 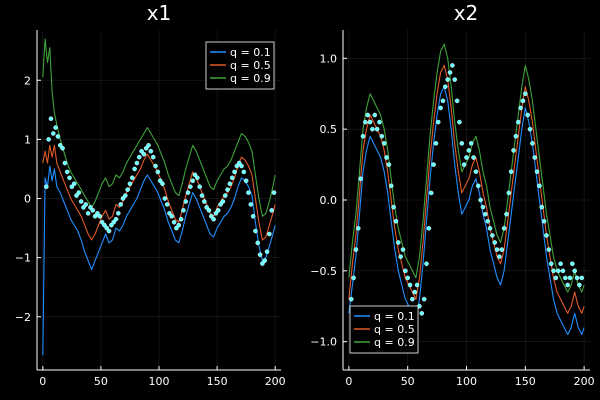 I want to click on legend-label: q = 0.1, so click(x=250, y=52).